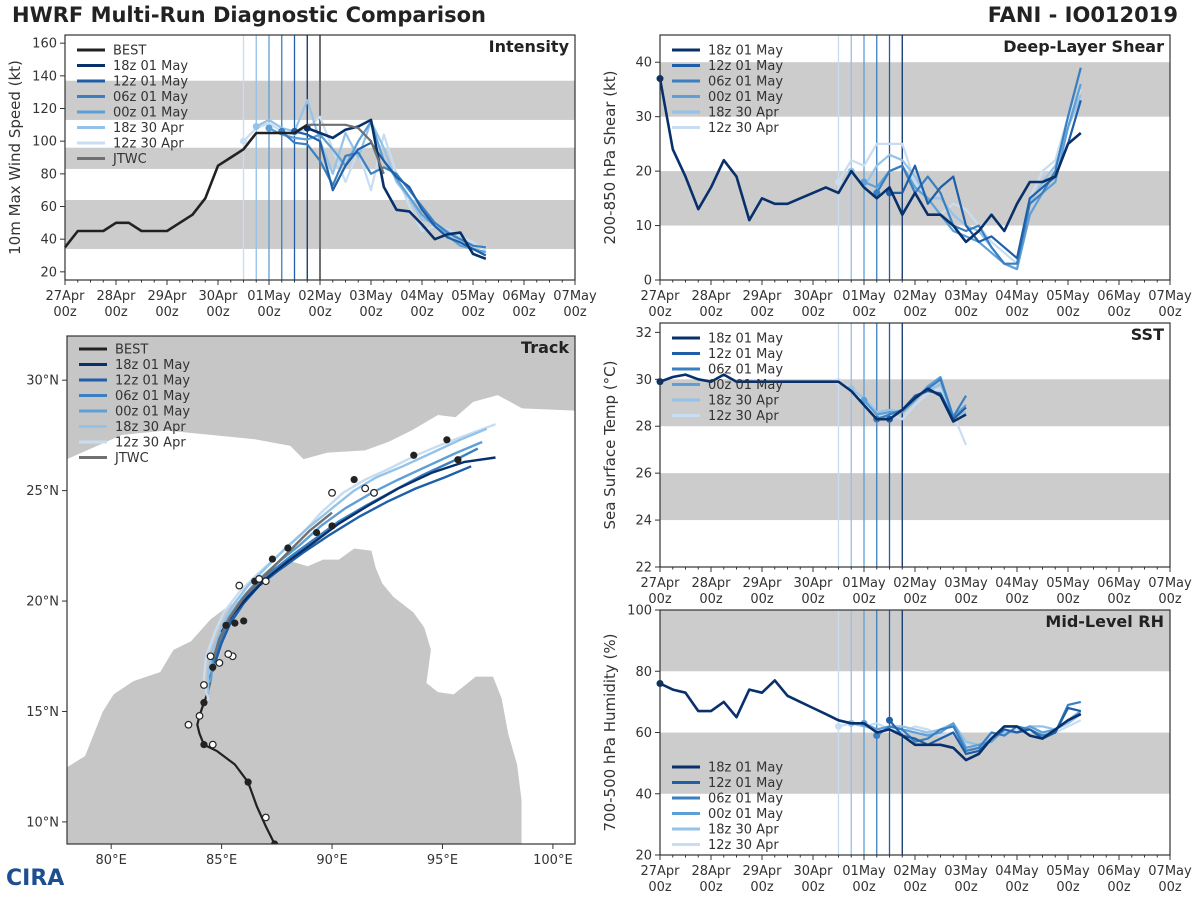  I want to click on shear-ylabel: 200-850 hPa Shear (kt), so click(610, 158).